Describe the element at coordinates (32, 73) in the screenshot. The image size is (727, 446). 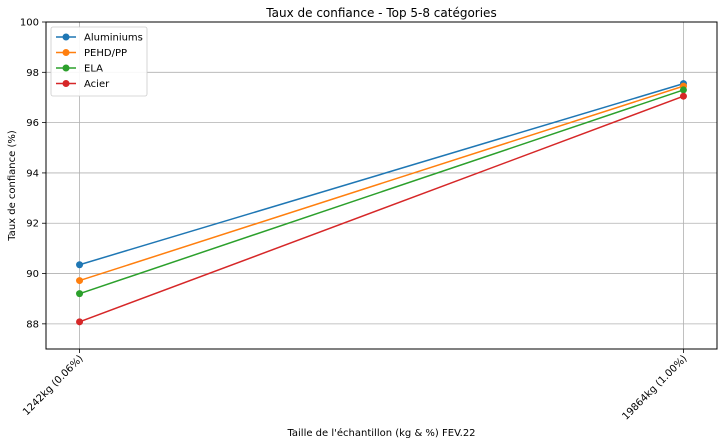
I see `y-tick-label: 98` at that location.